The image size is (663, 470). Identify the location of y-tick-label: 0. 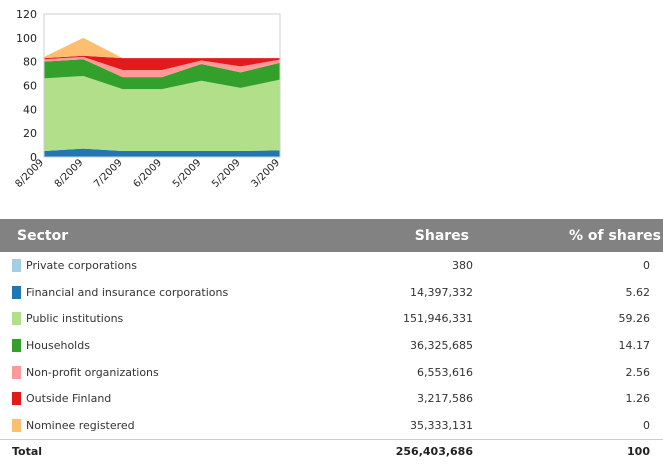
(33, 157).